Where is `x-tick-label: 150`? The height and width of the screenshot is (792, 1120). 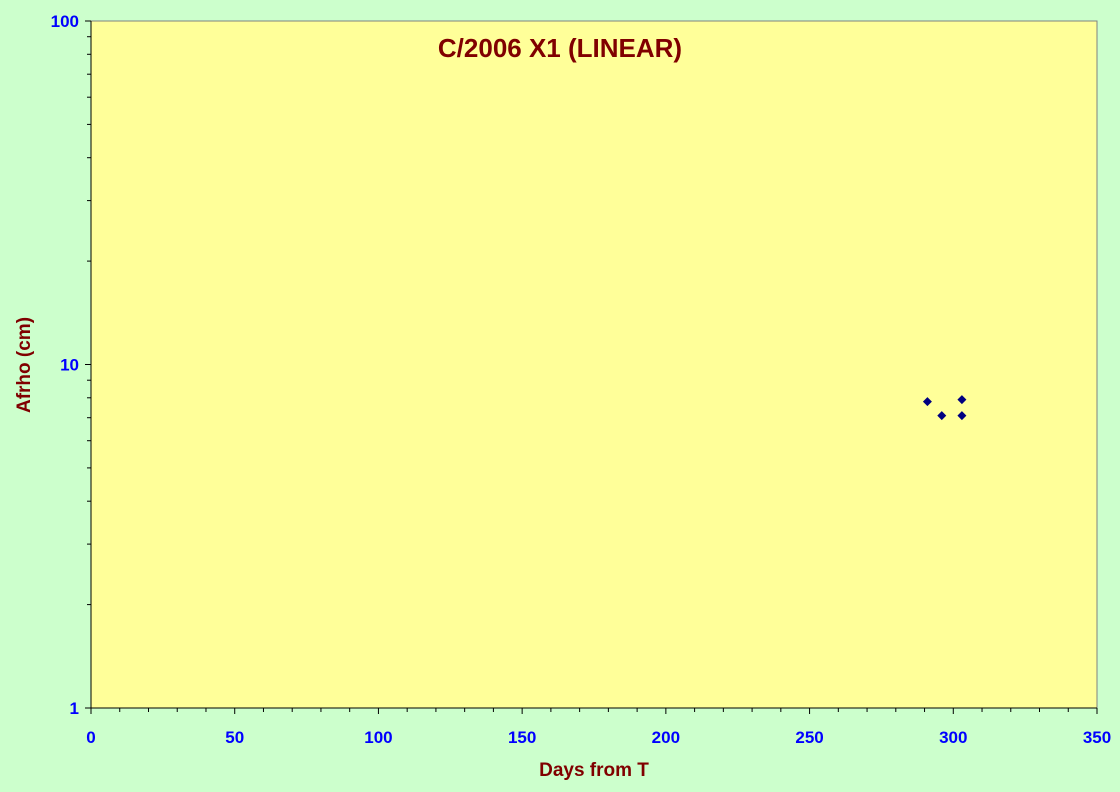
x-tick-label: 150 is located at coordinates (522, 737).